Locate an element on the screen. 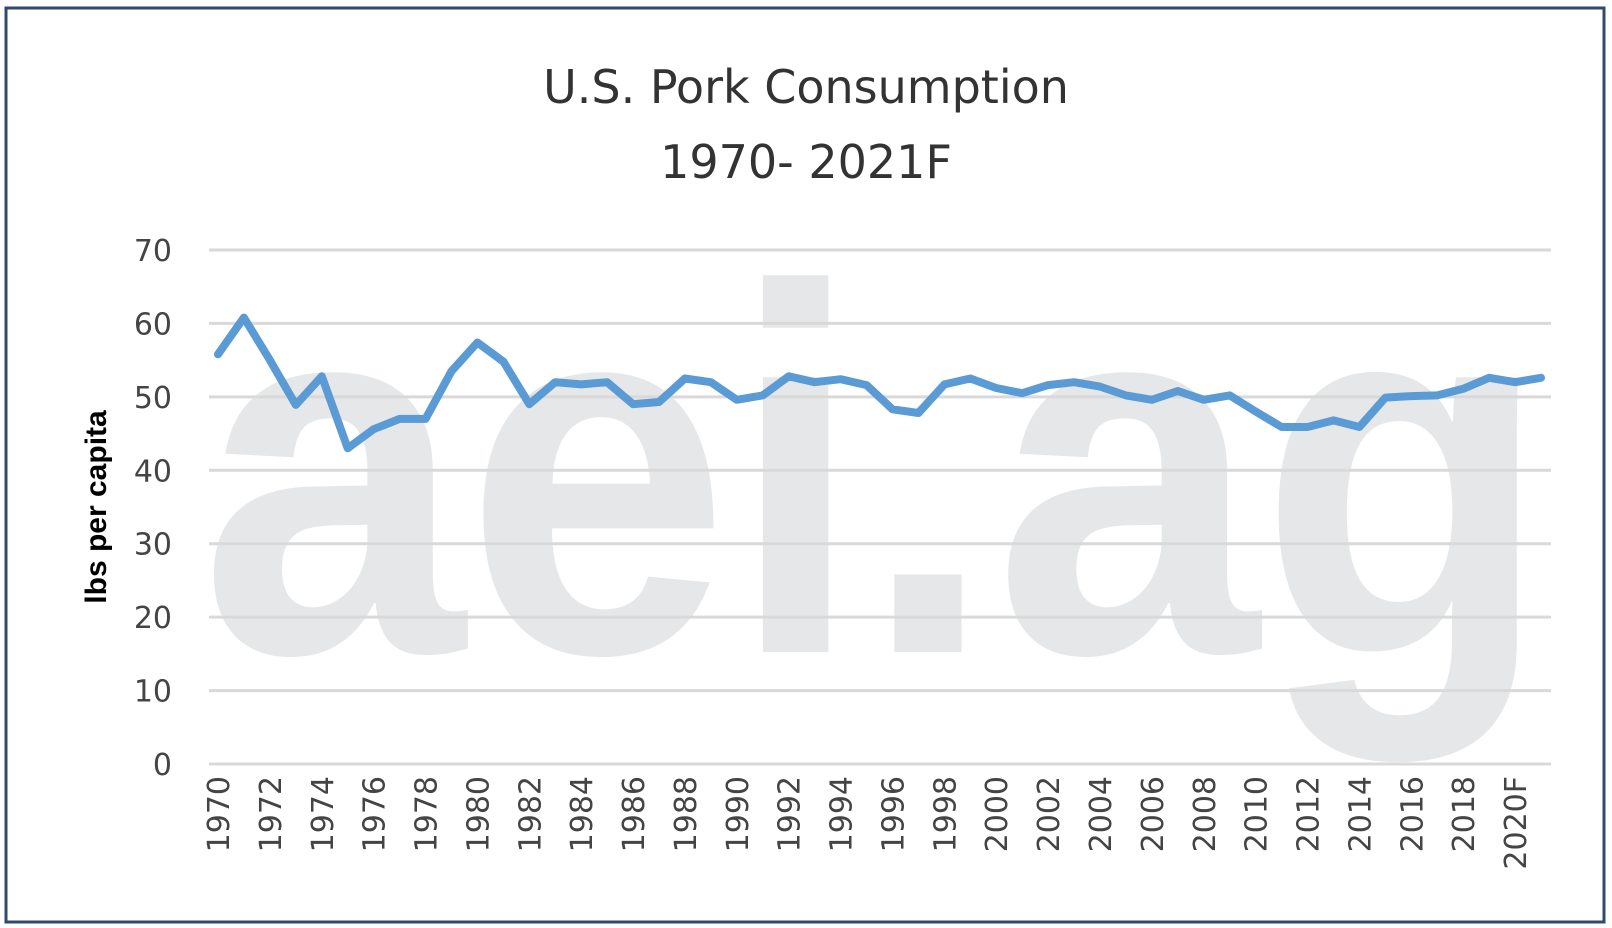  x-tick-label: 1972 is located at coordinates (271, 814).